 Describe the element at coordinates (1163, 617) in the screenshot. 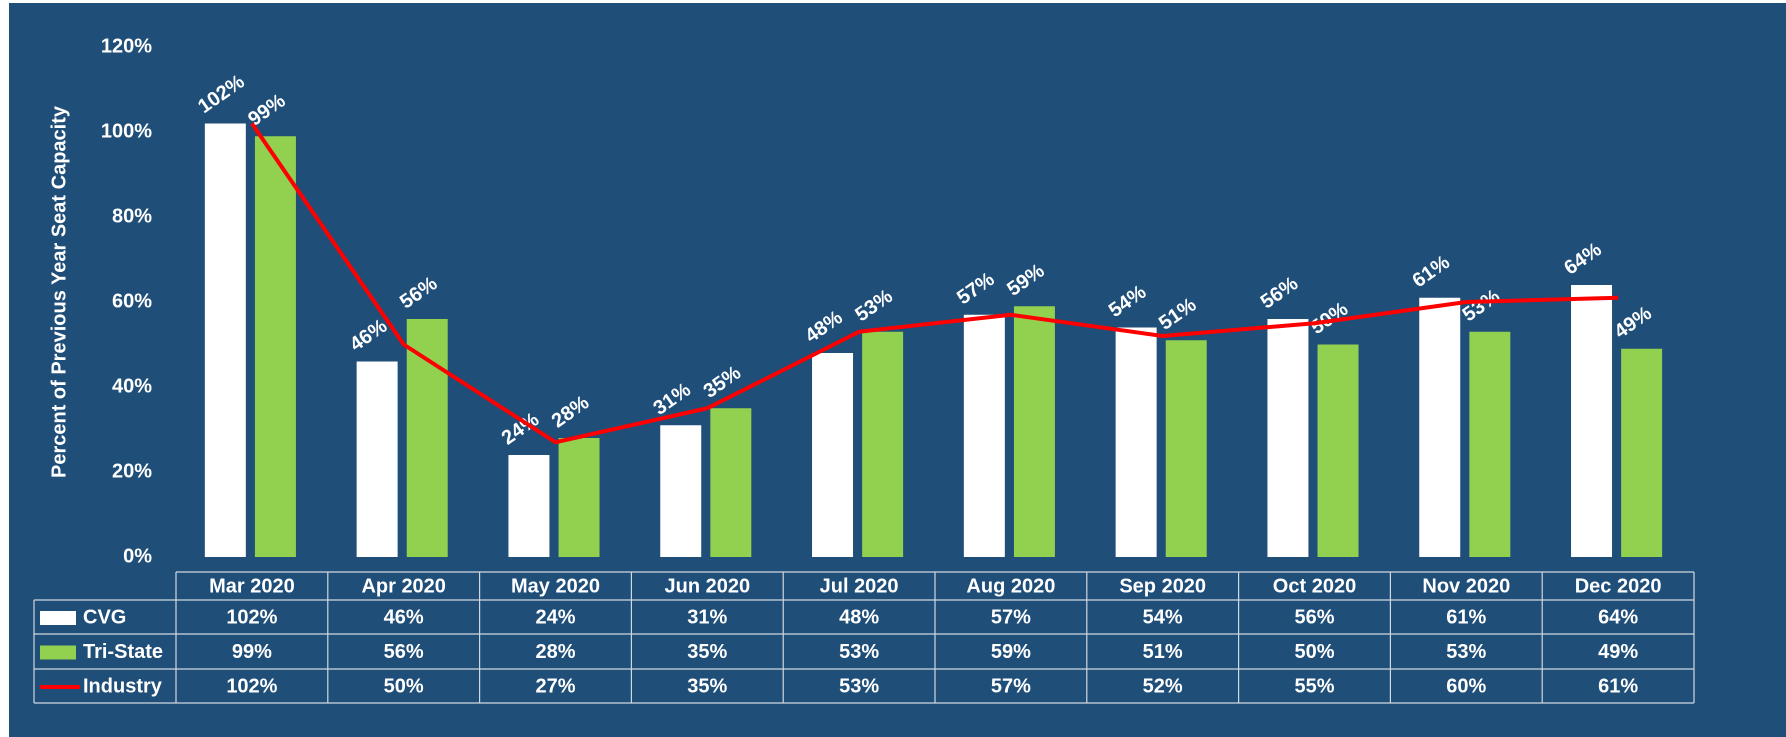

I see `table-cell: 54%` at that location.